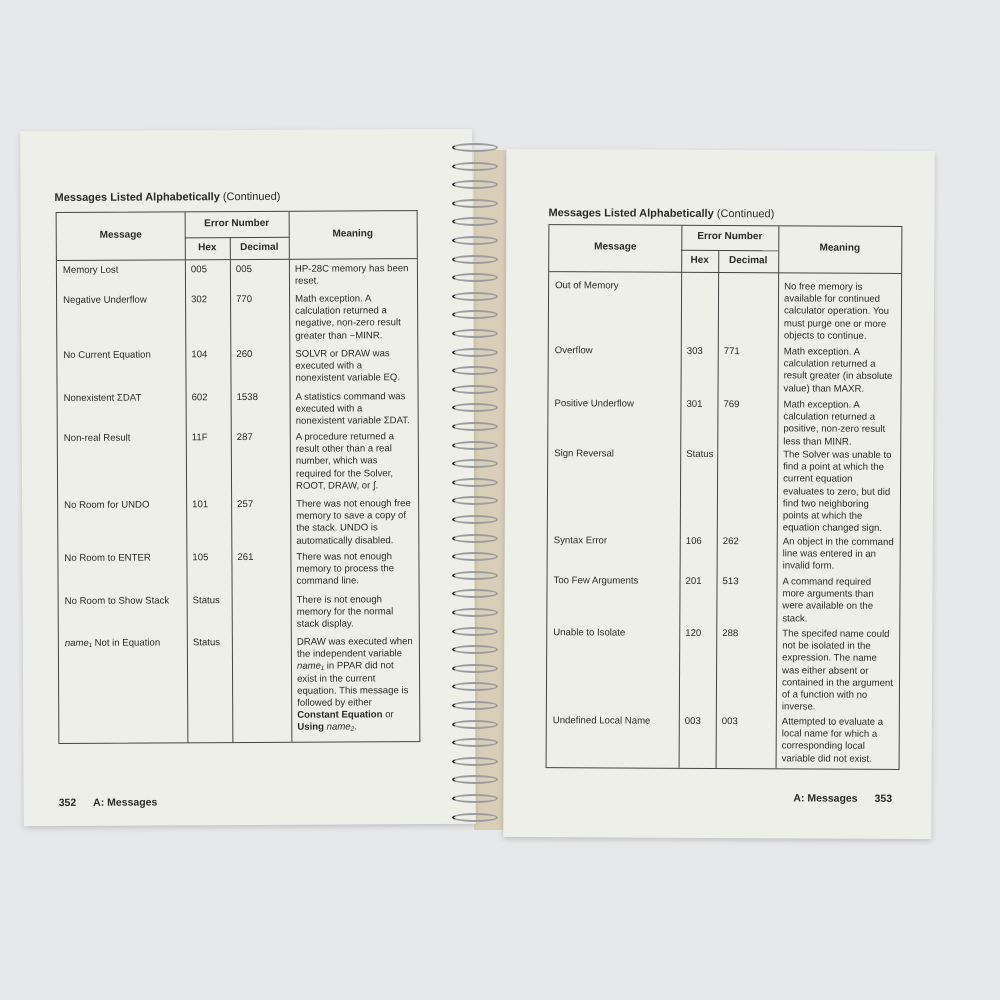 Image resolution: width=1000 pixels, height=1000 pixels. What do you see at coordinates (259, 247) in the screenshot?
I see `header-decimal: Decimal` at bounding box center [259, 247].